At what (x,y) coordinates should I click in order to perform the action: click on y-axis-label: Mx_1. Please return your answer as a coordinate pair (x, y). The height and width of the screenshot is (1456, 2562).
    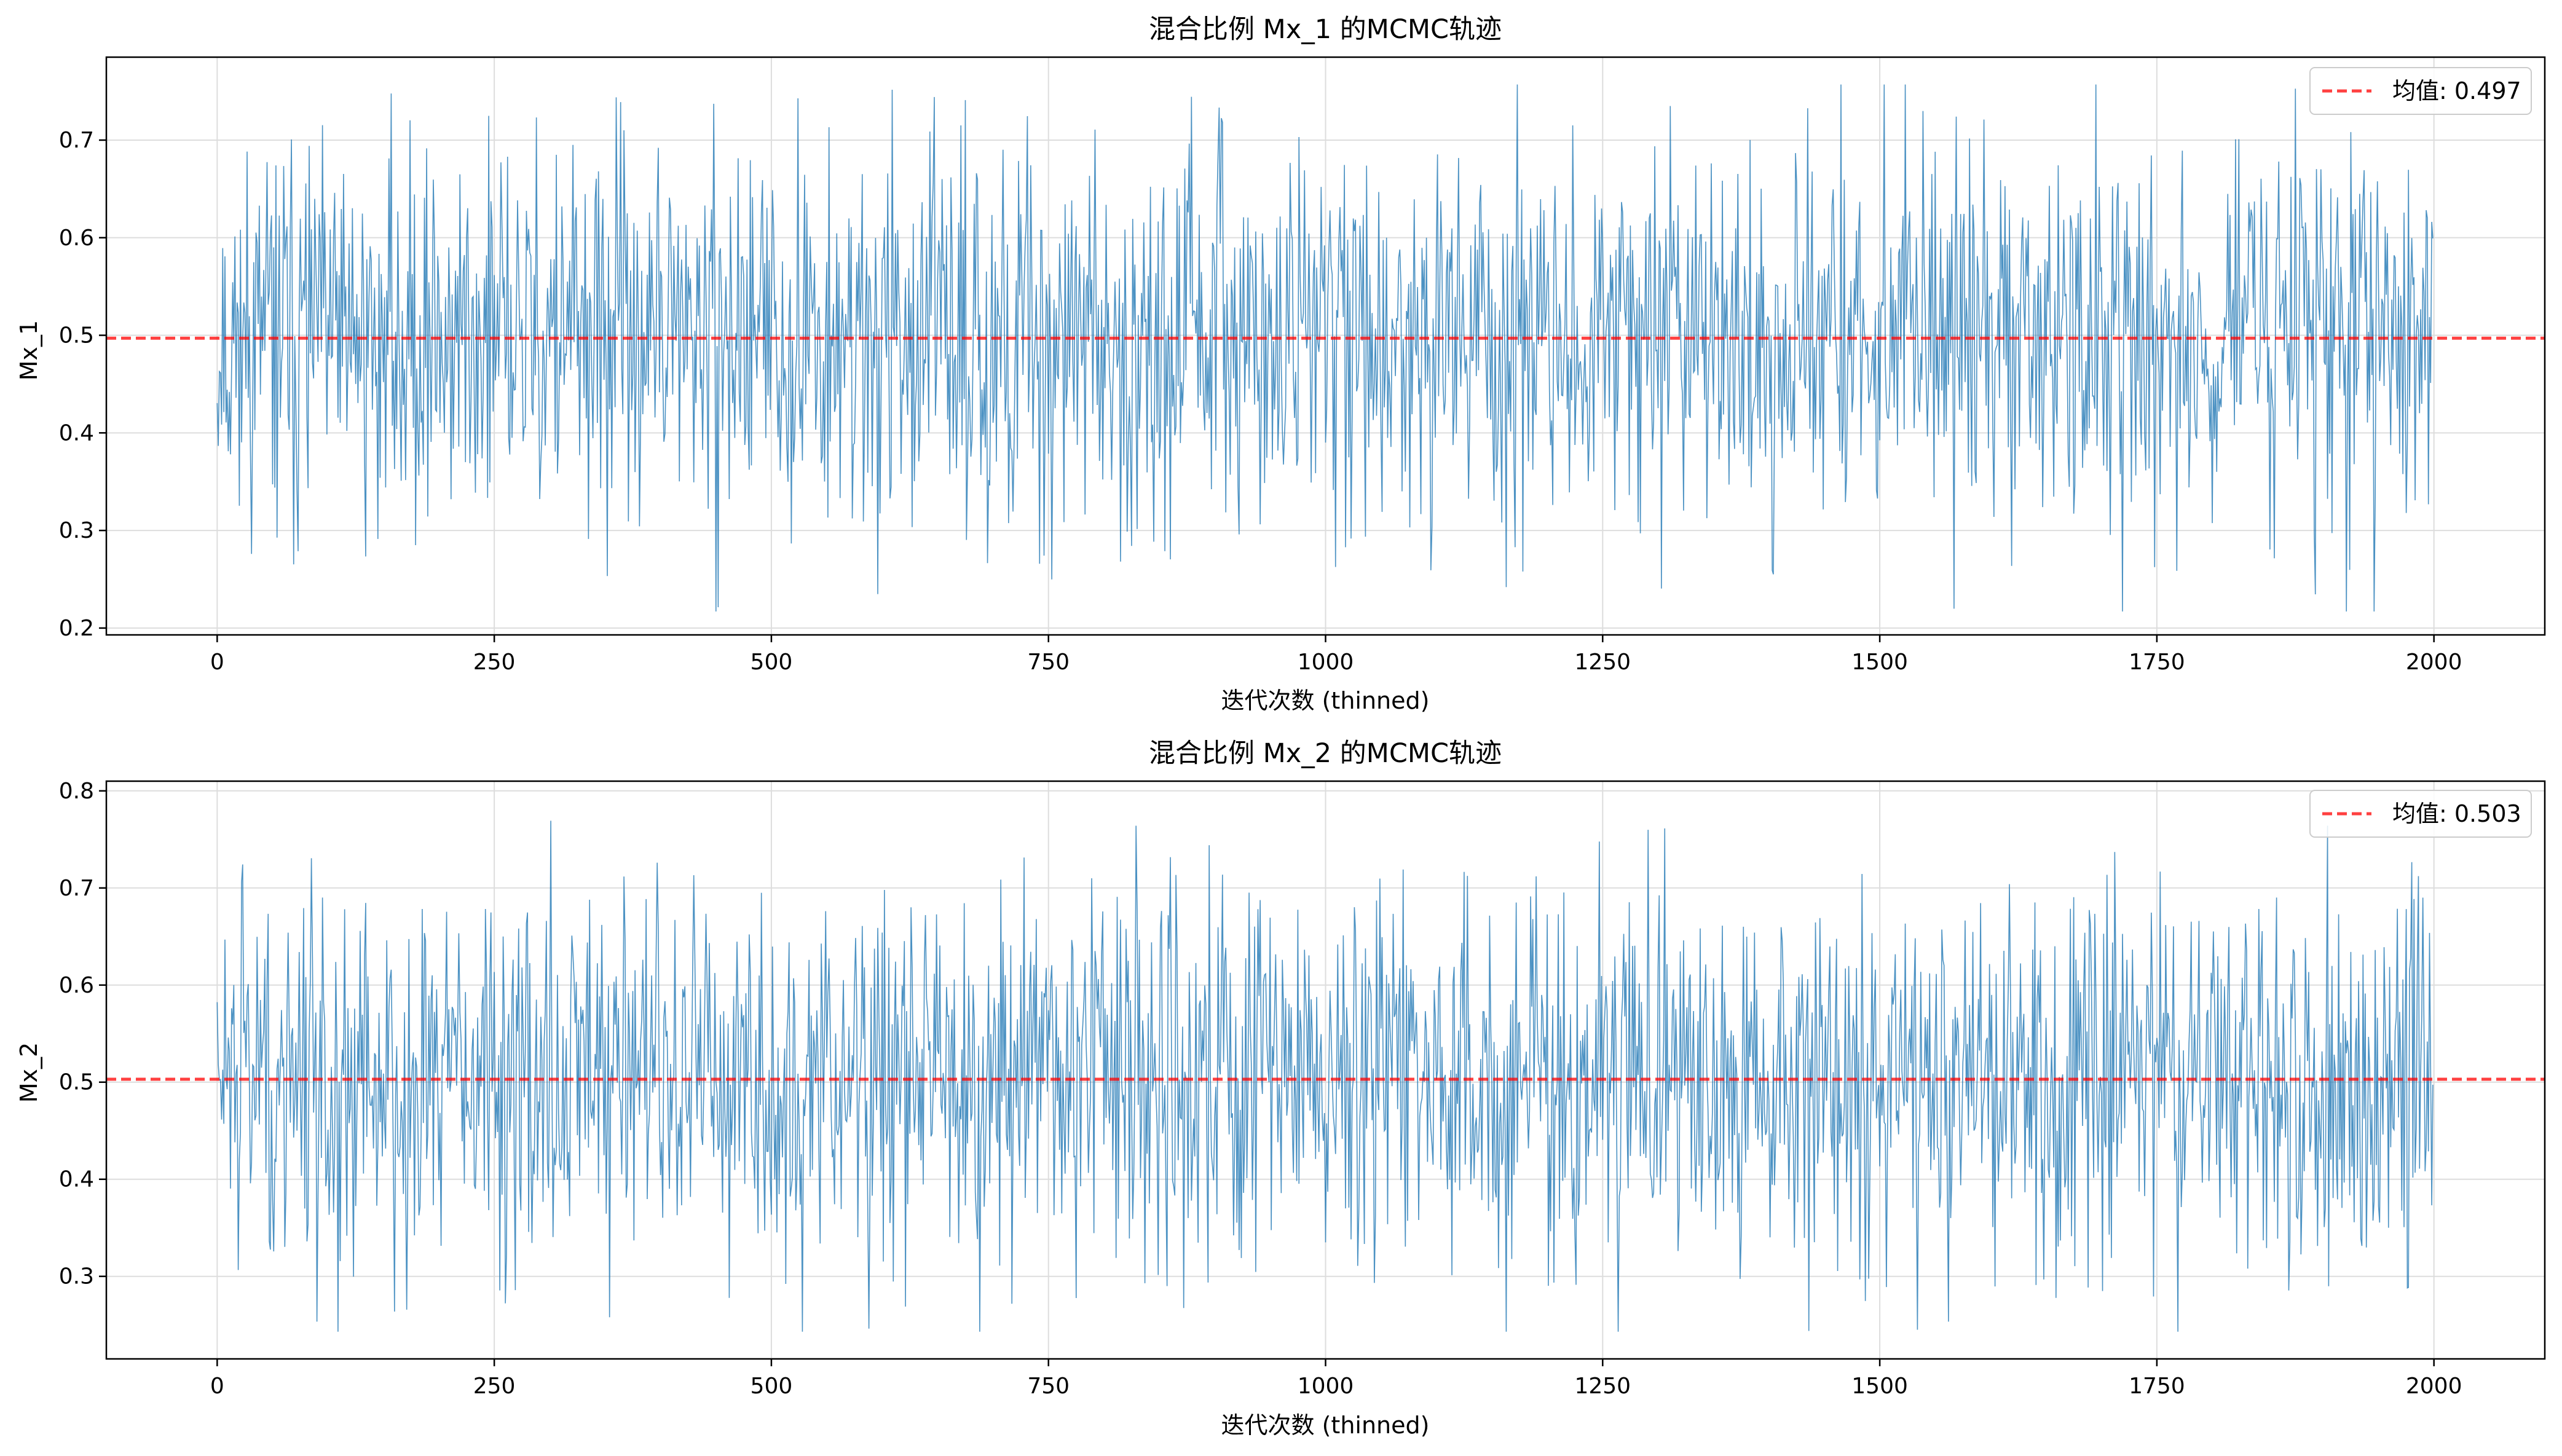
    Looking at the image, I should click on (28, 350).